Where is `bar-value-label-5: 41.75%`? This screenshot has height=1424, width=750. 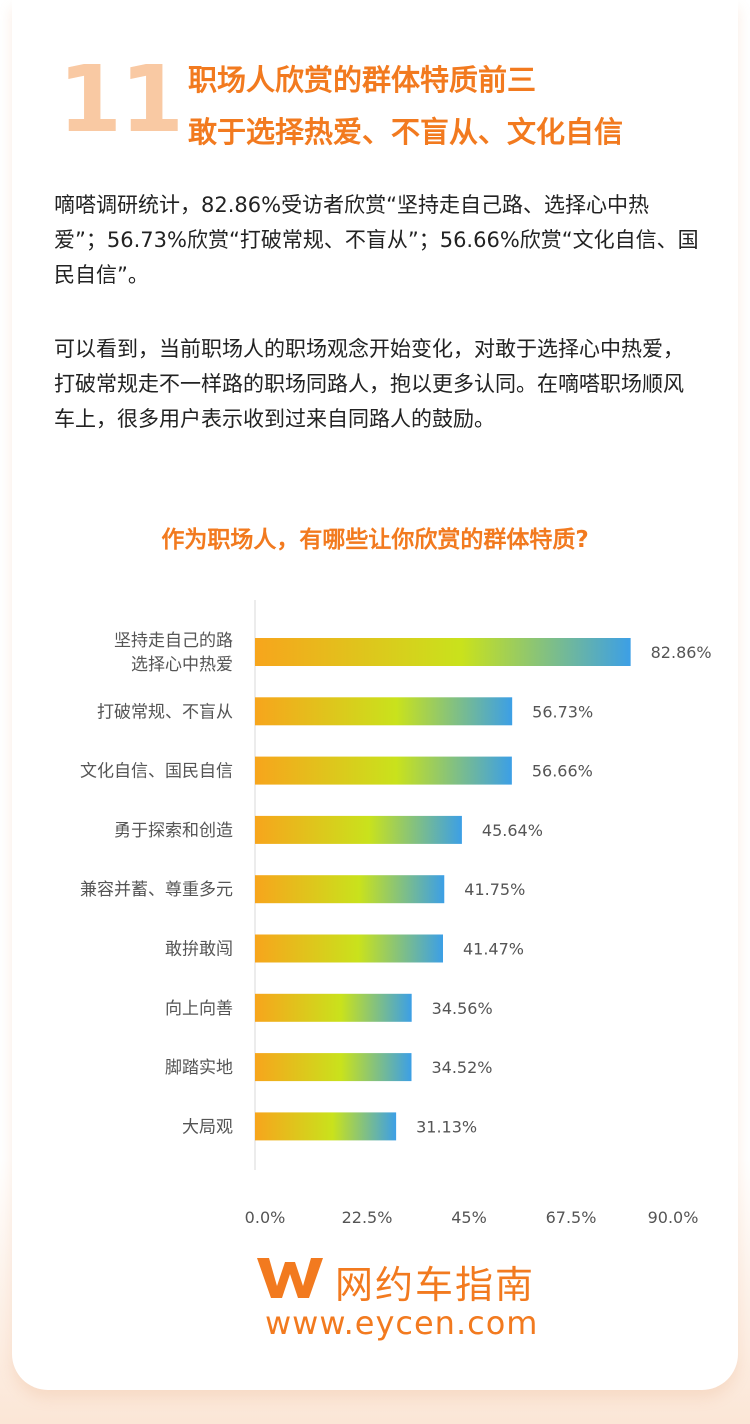
bar-value-label-5: 41.75% is located at coordinates (494, 889).